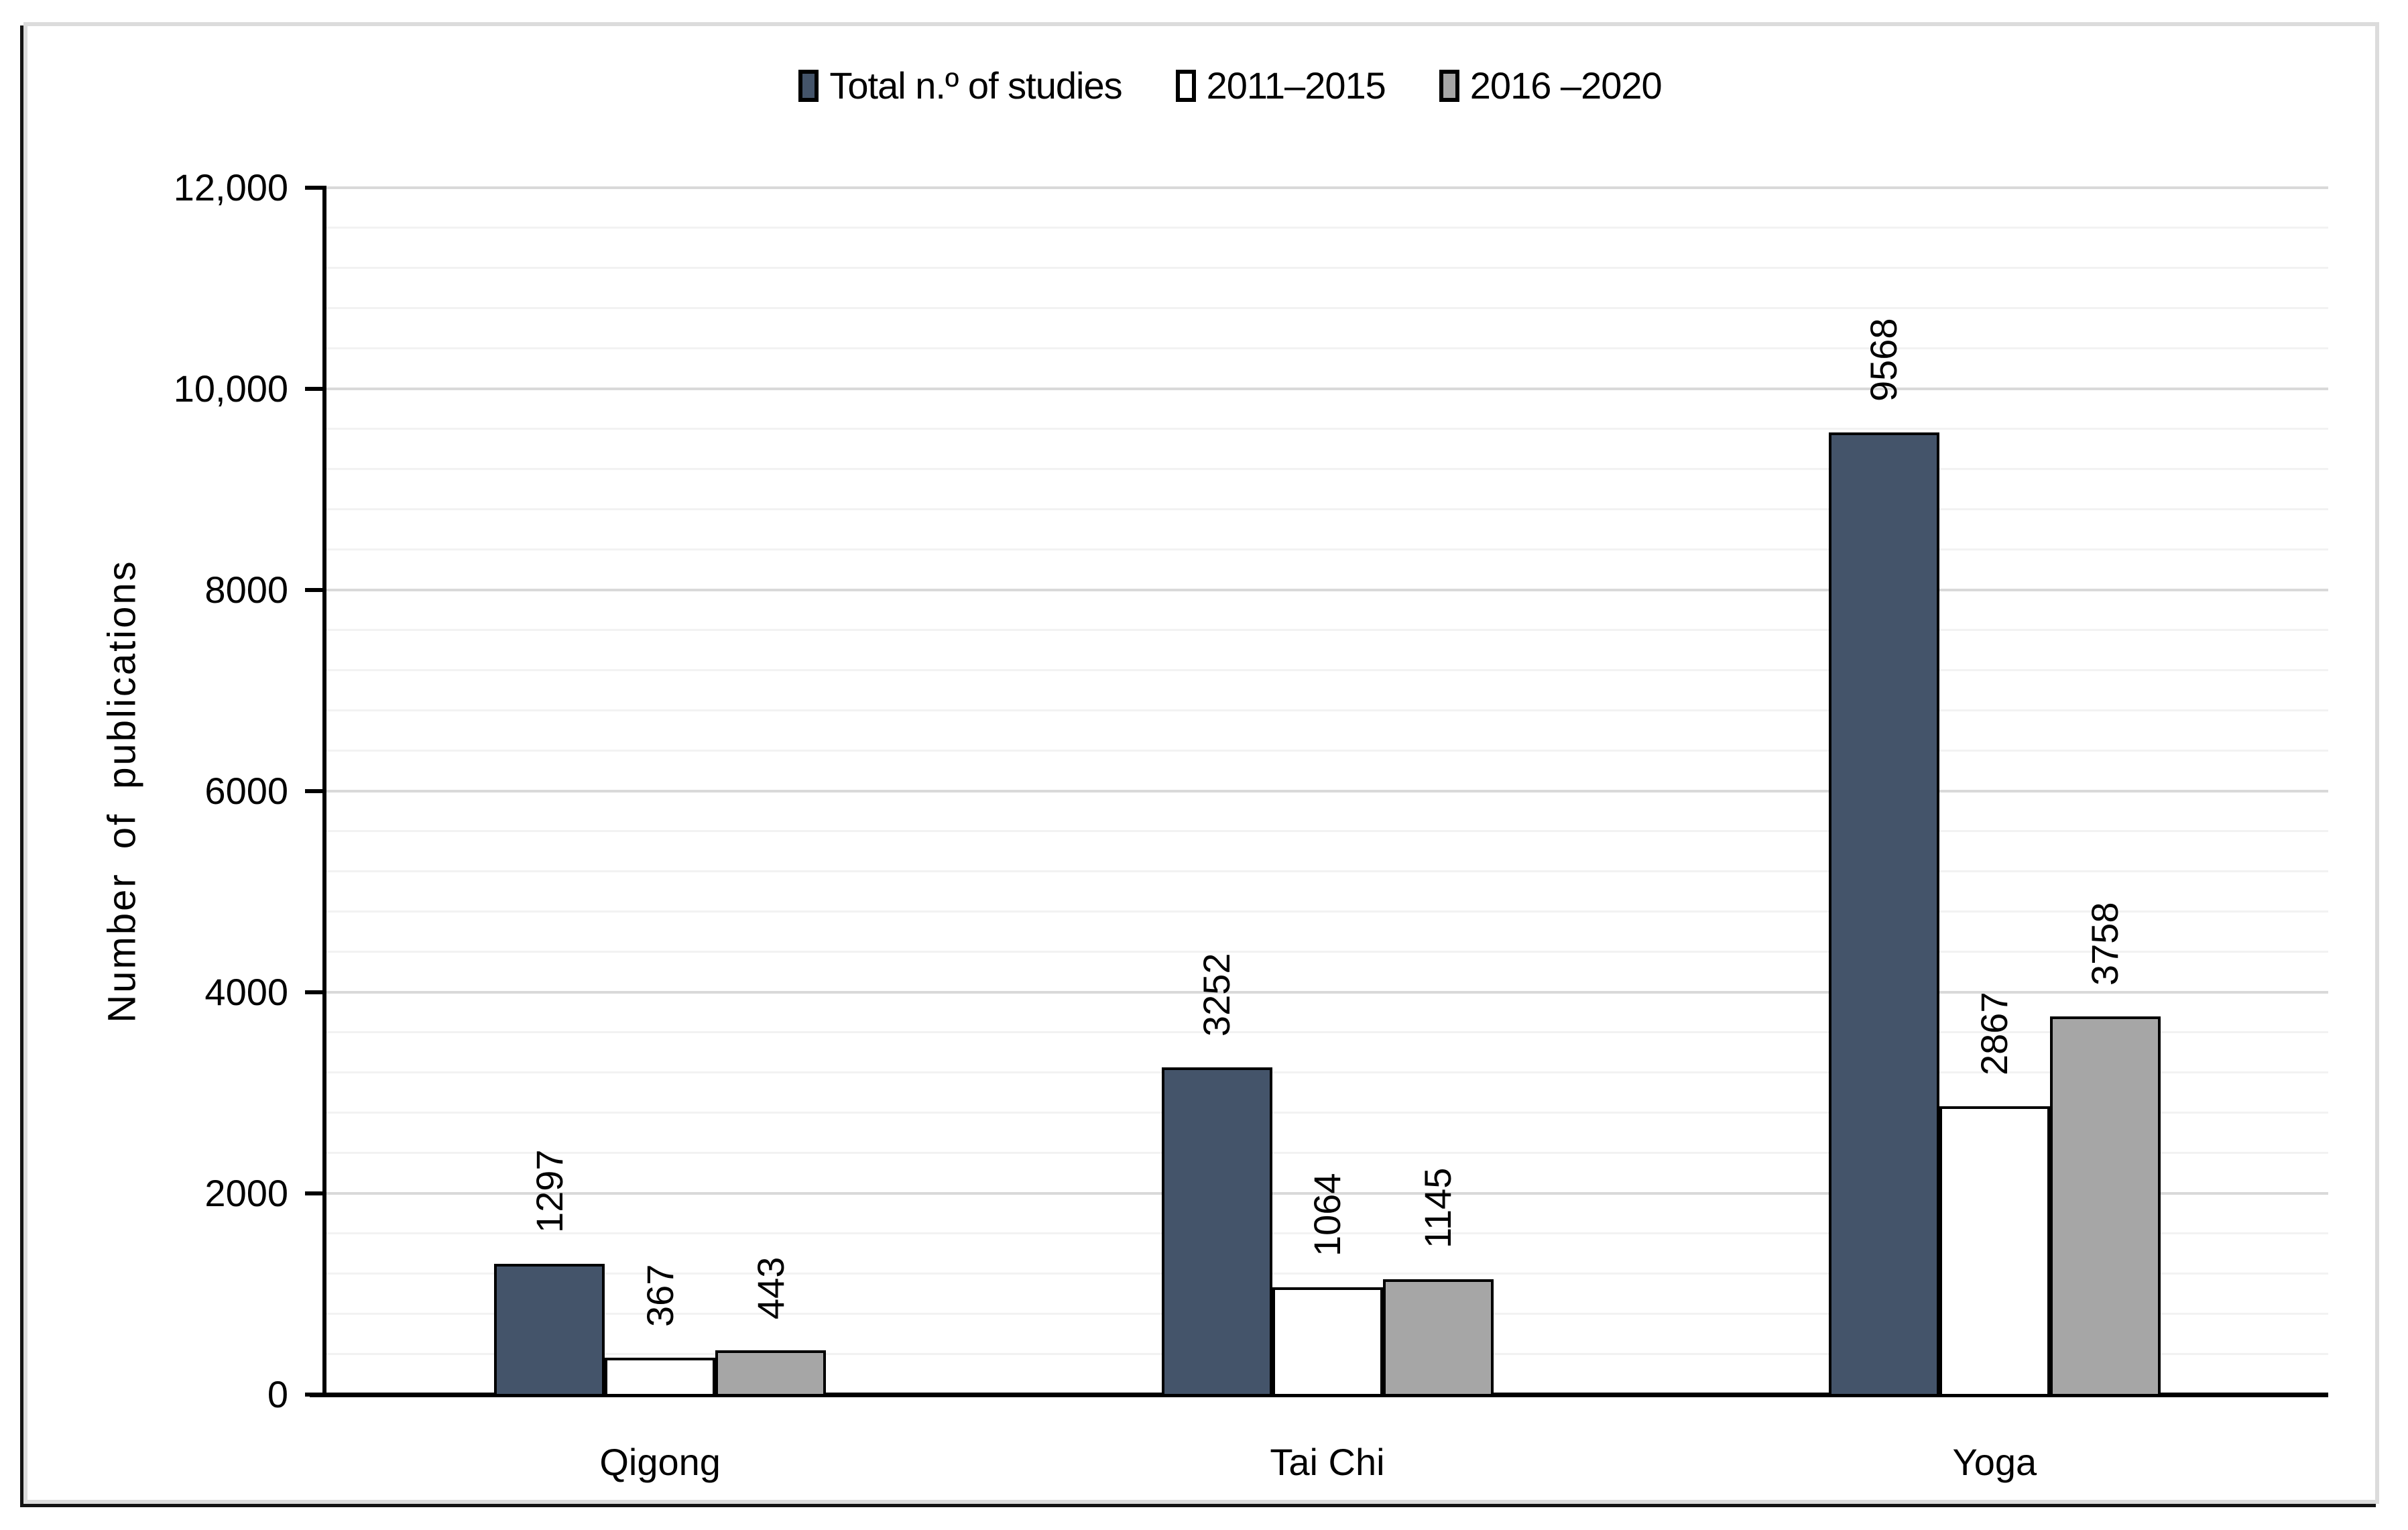 The width and height of the screenshot is (2408, 1530). Describe the element at coordinates (770, 1287) in the screenshot. I see `bar-data-label: 443` at that location.